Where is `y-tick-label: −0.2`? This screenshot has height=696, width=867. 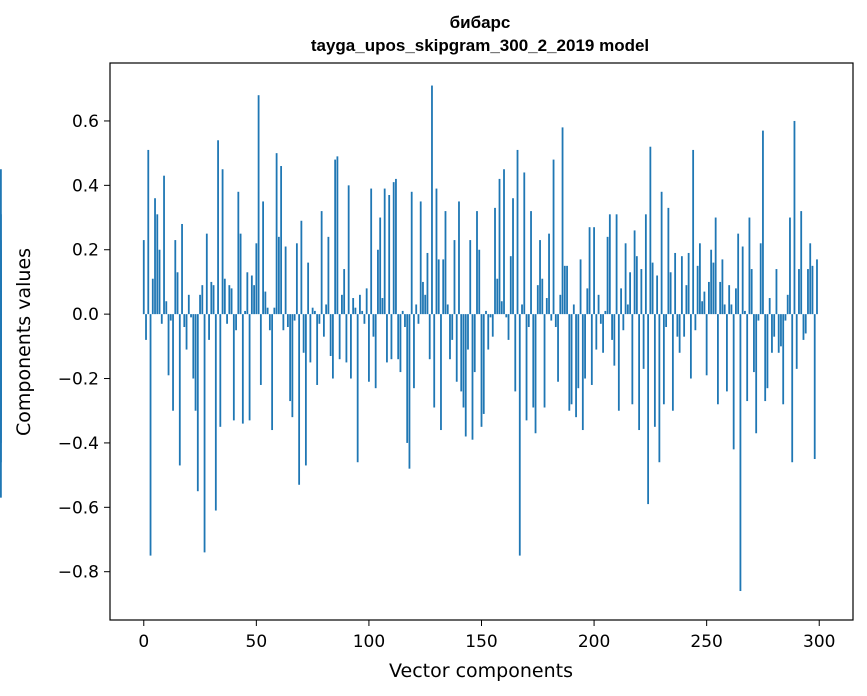 y-tick-label: −0.2 is located at coordinates (78, 380).